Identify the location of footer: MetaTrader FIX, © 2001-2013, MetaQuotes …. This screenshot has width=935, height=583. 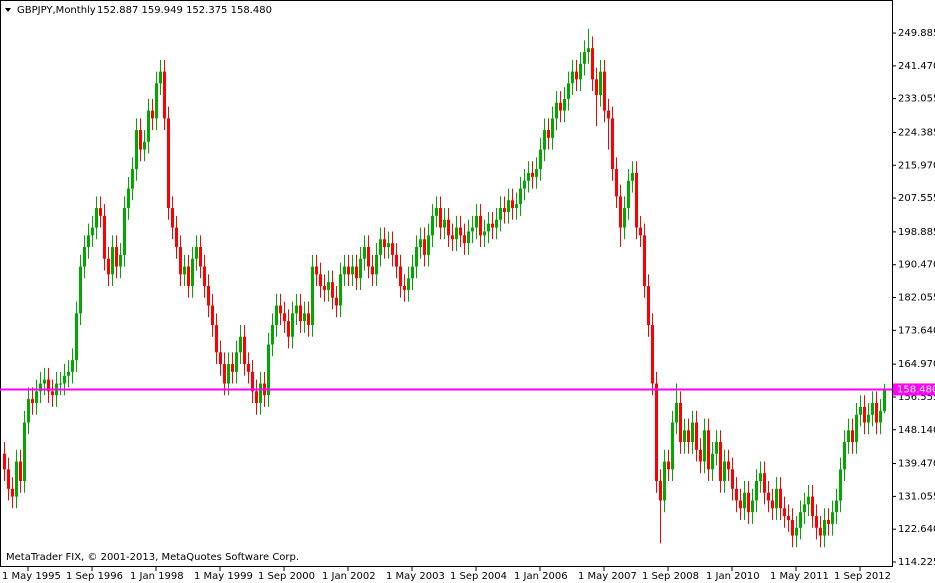
(152, 557).